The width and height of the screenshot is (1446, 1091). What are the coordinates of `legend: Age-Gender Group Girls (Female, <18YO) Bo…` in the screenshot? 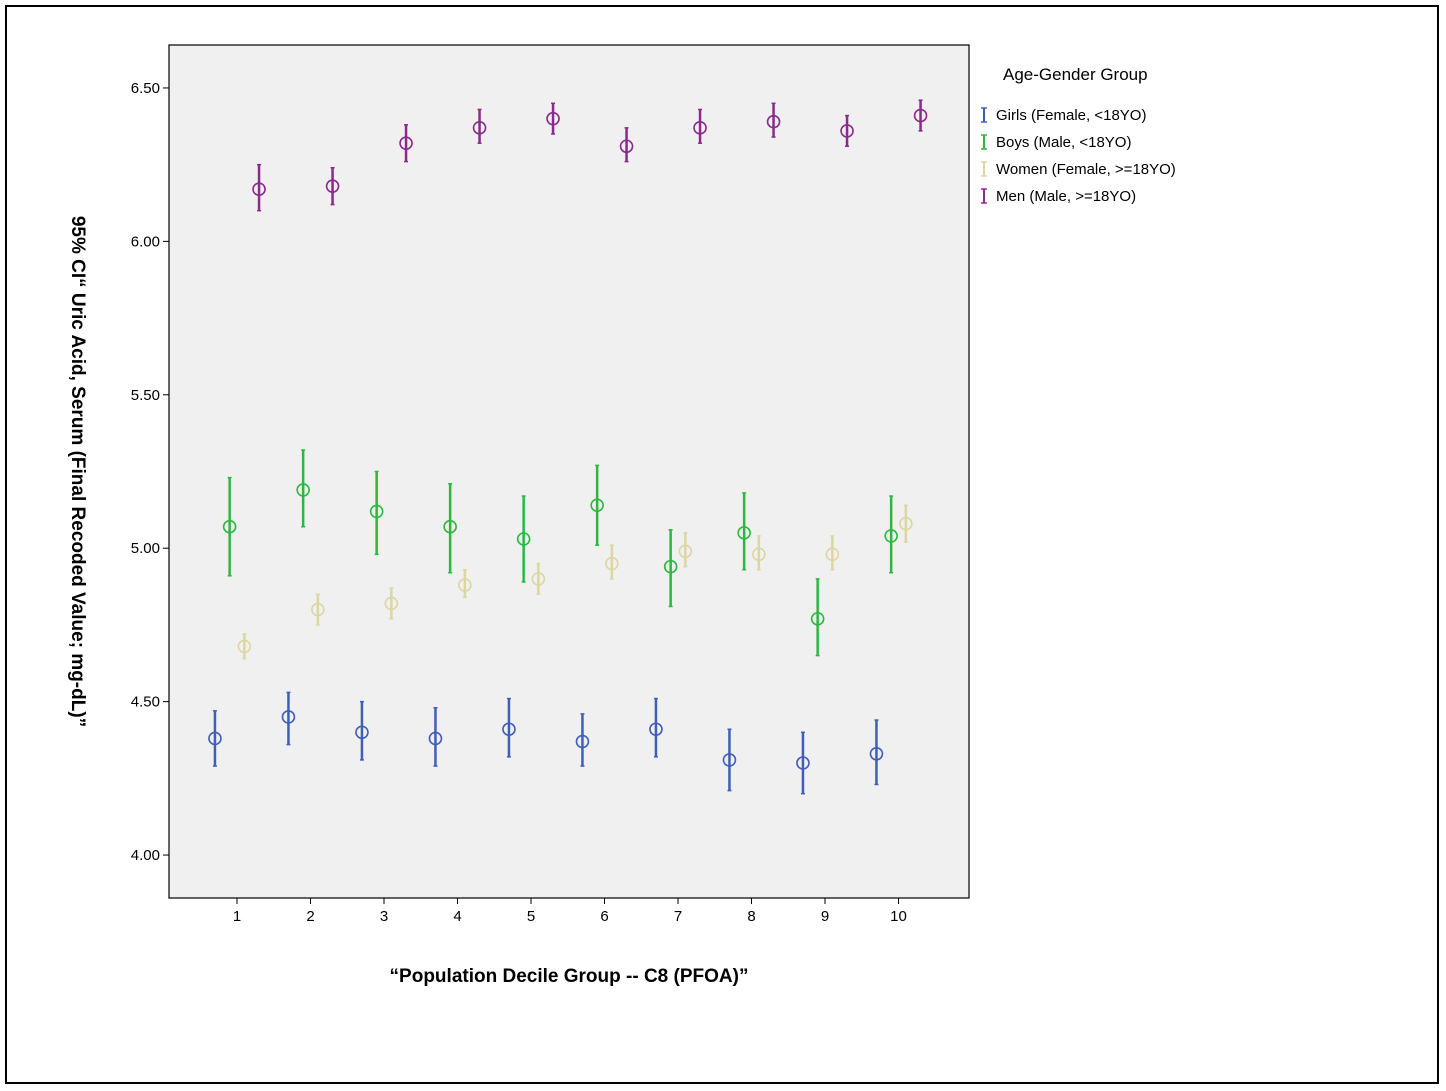 It's located at (1078, 135).